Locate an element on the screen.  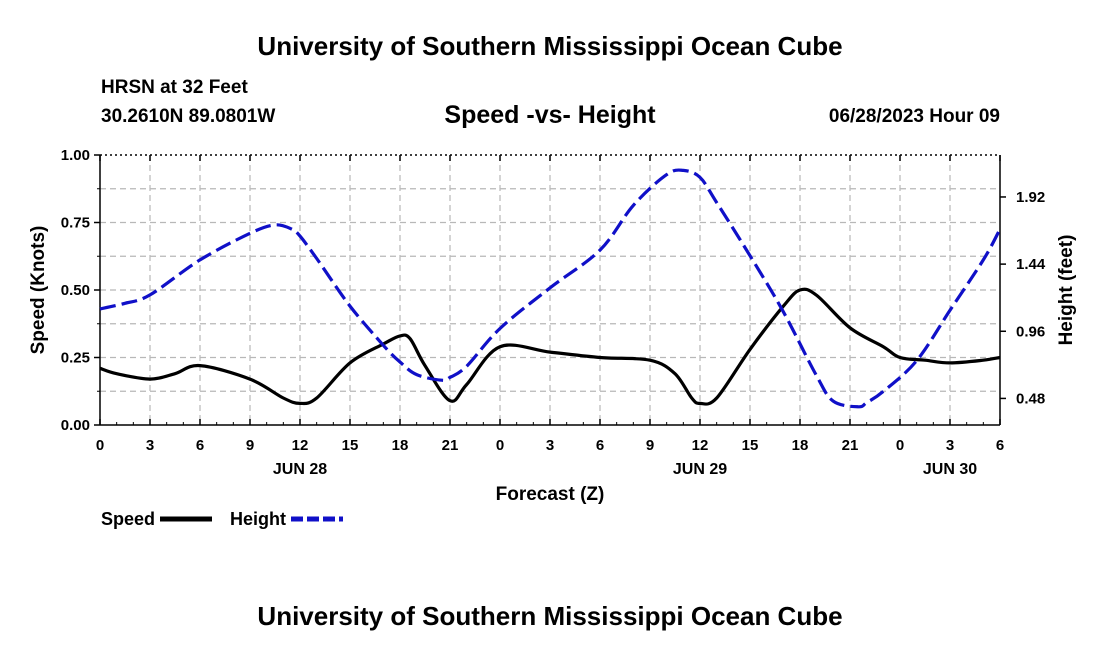
forecast-datetime: 06/28/2023 Hour 09 is located at coordinates (914, 116).